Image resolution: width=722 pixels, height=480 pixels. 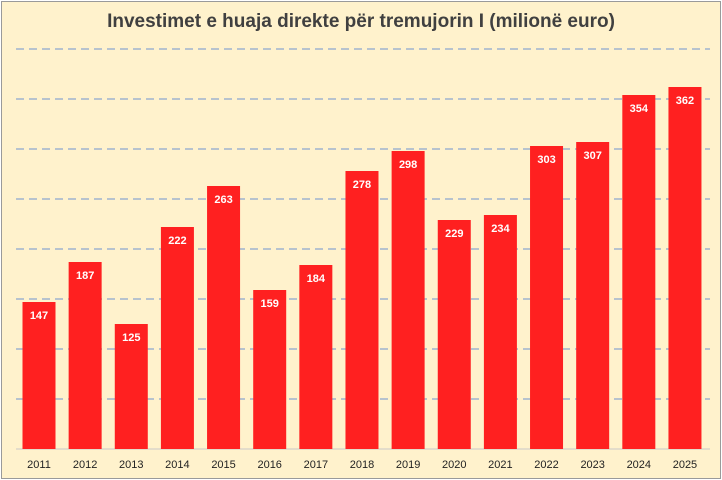 I want to click on x-tick-label-2021: 2021, so click(x=500, y=465).